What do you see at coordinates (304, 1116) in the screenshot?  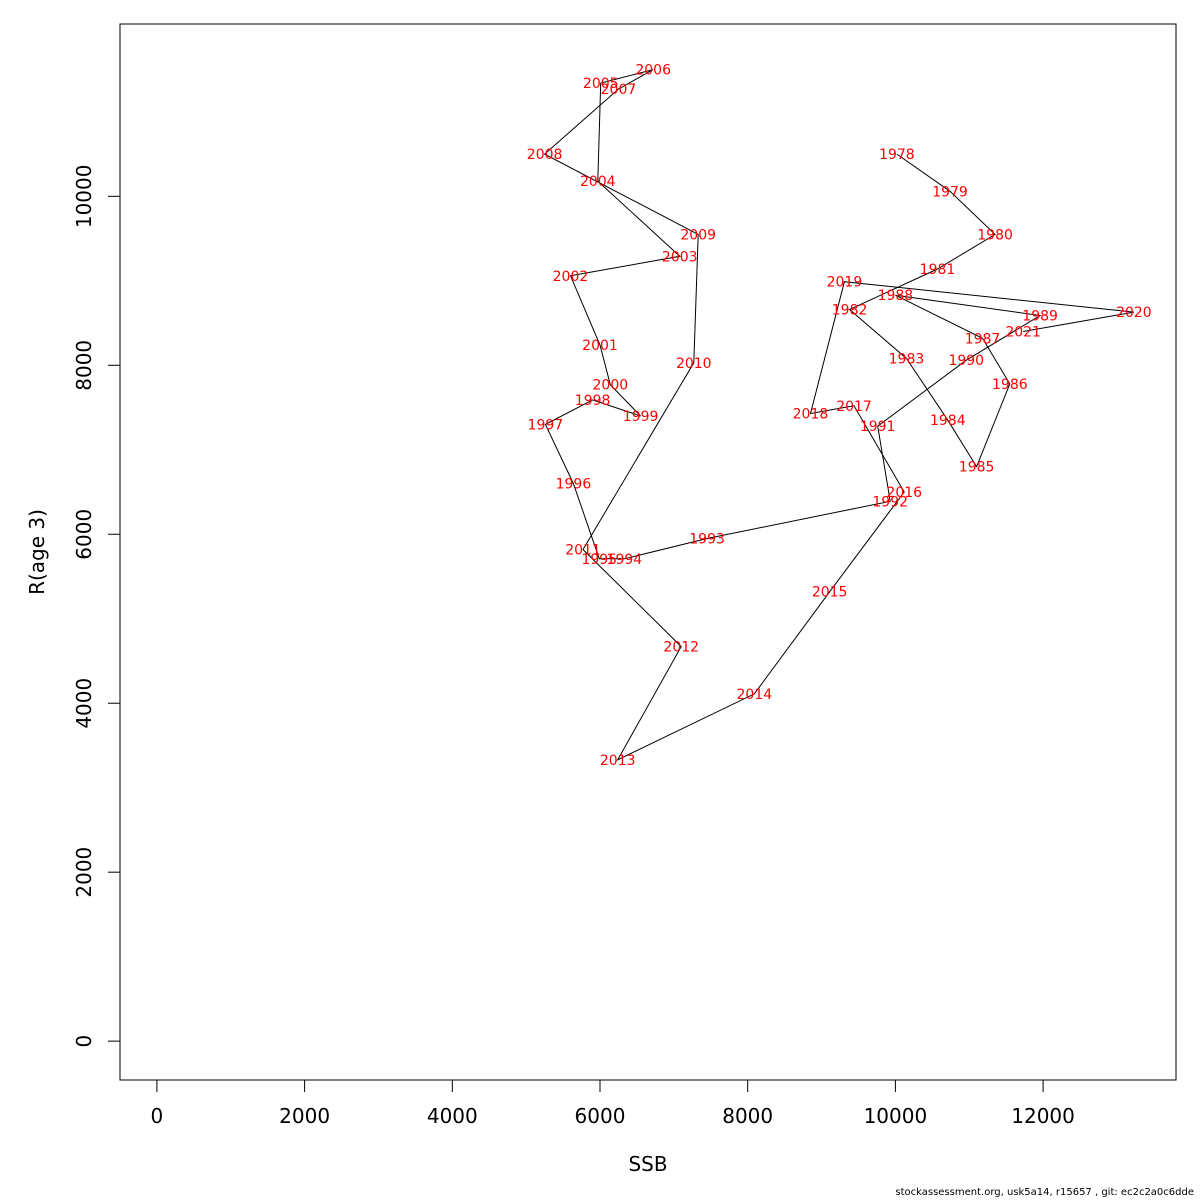 I see `x-tick-label: 2000` at bounding box center [304, 1116].